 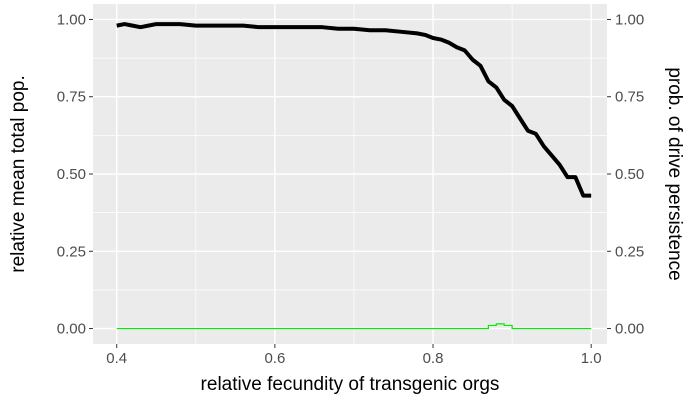 I want to click on x-tick-label: 0.6, so click(x=274, y=358).